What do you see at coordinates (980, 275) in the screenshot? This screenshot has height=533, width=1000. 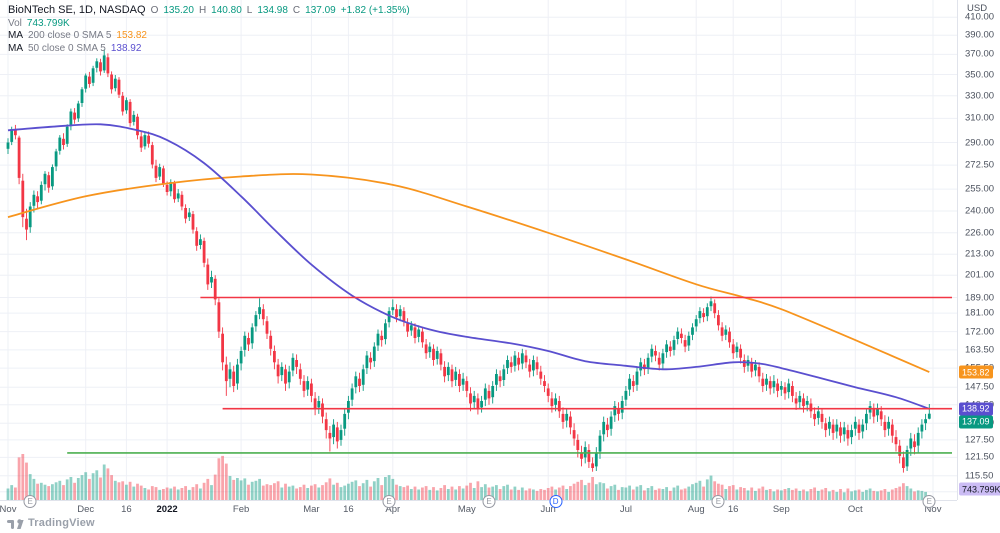 I see `price-tick-label: 201.00` at bounding box center [980, 275].